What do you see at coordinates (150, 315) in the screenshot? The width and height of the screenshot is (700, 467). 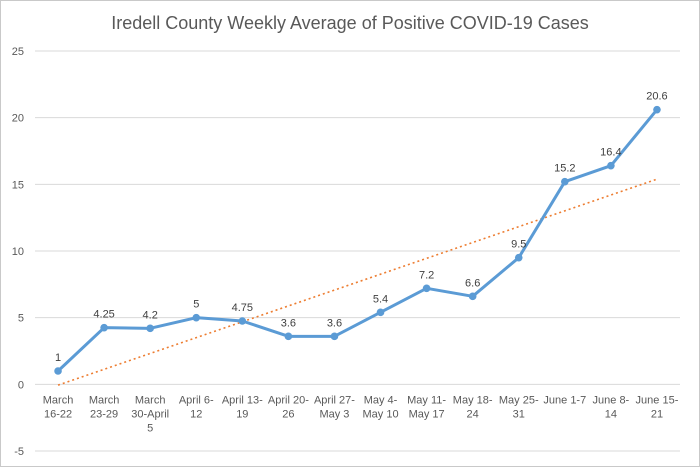 I see `data-label: 4.2` at bounding box center [150, 315].